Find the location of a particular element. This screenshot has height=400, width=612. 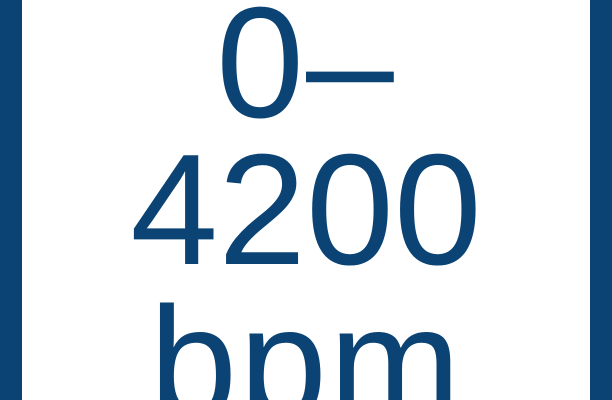

right-border is located at coordinates (601, 200).